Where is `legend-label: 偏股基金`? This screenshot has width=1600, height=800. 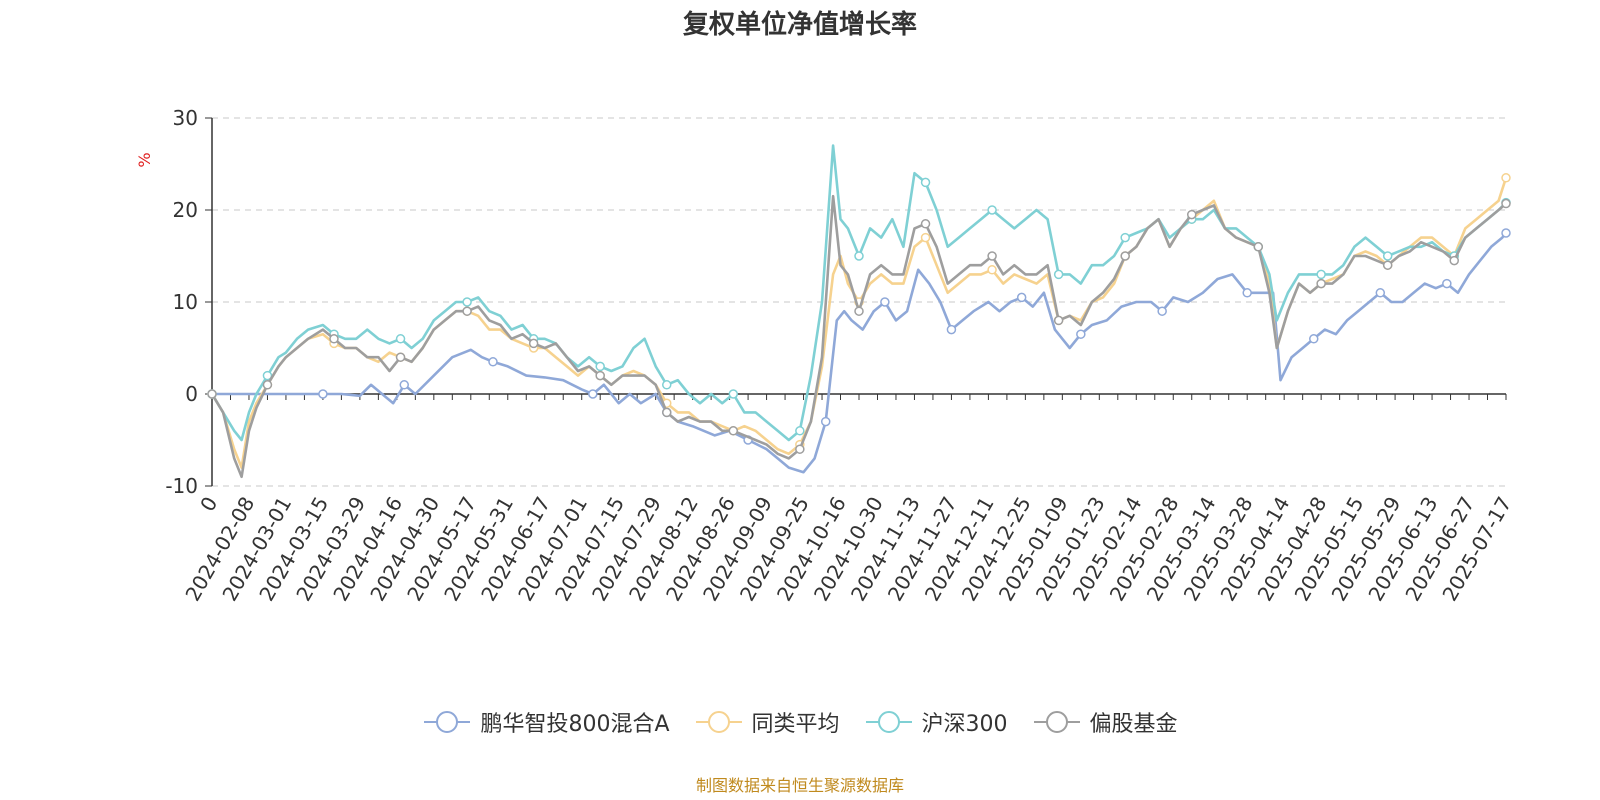
legend-label: 偏股基金 is located at coordinates (1133, 724).